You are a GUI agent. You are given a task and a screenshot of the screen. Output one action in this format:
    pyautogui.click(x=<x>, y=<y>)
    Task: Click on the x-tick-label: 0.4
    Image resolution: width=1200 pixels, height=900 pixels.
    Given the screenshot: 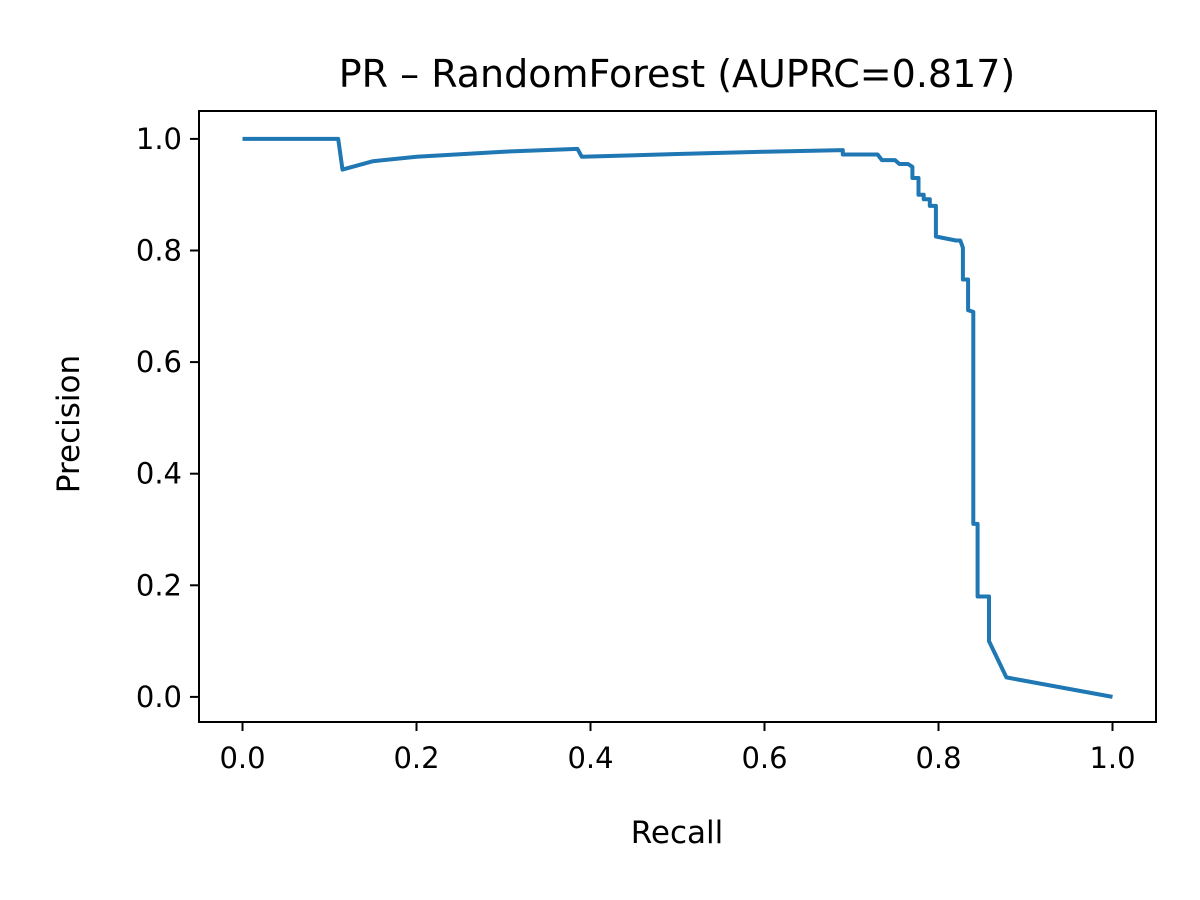 What is the action you would take?
    pyautogui.click(x=590, y=758)
    